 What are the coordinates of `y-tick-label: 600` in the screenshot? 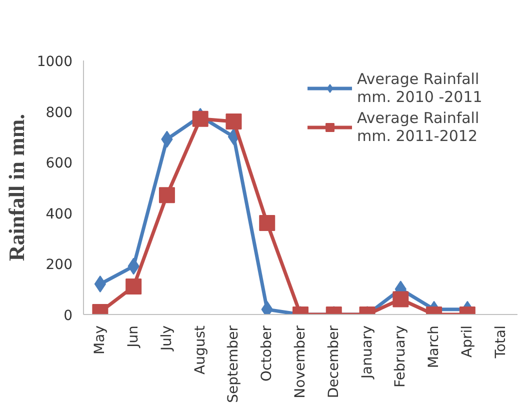 It's located at (59, 164).